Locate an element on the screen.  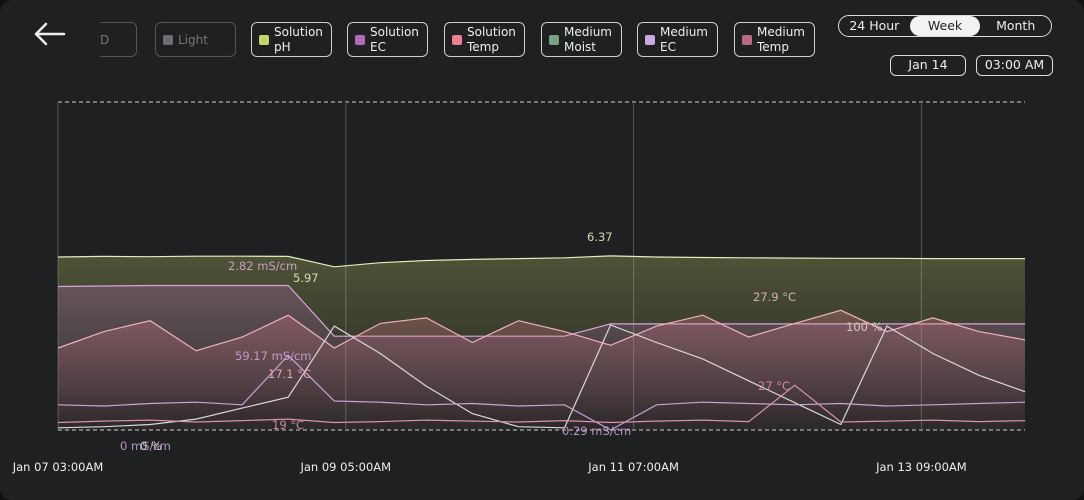
annotation: 0 mS/cm is located at coordinates (145, 446).